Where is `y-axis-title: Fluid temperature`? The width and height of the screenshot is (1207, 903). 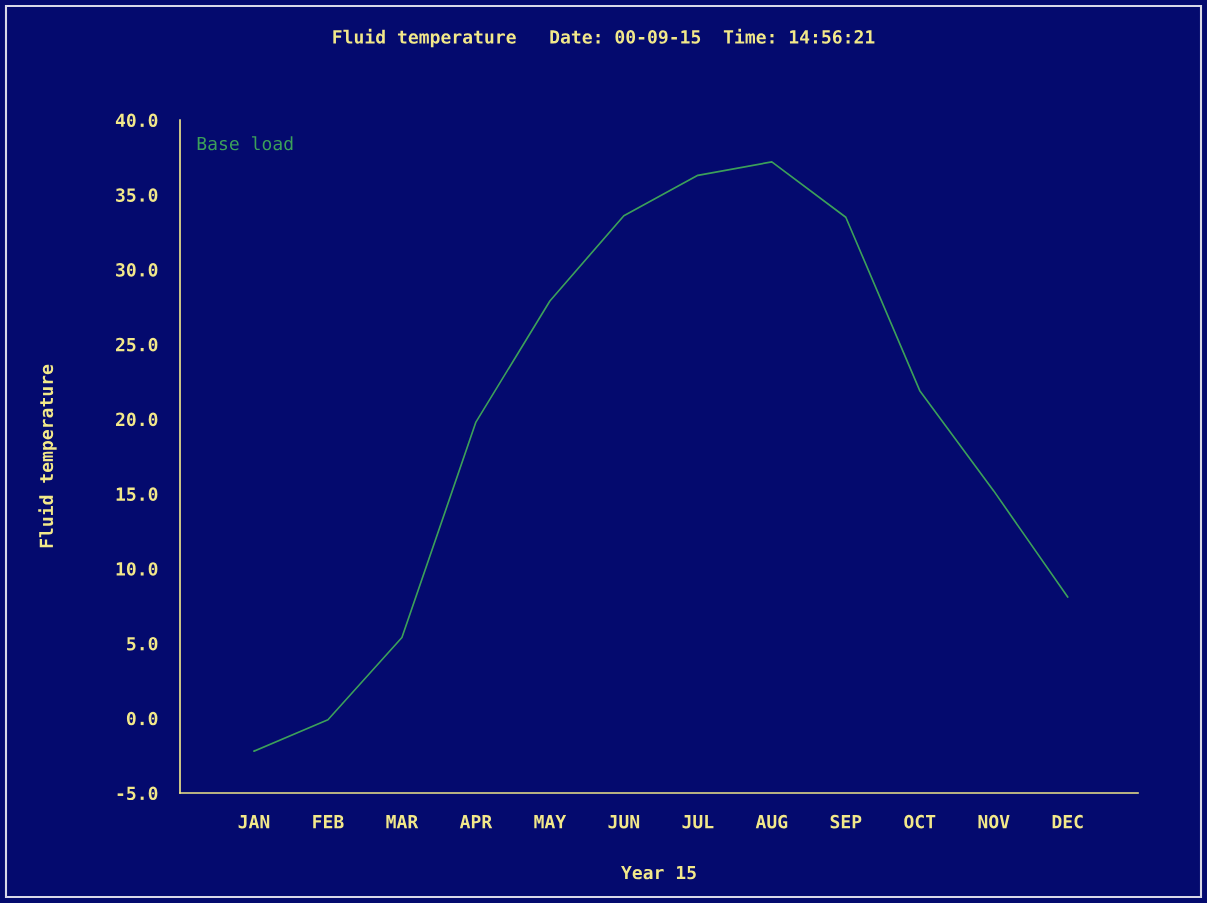 y-axis-title: Fluid temperature is located at coordinates (47, 456).